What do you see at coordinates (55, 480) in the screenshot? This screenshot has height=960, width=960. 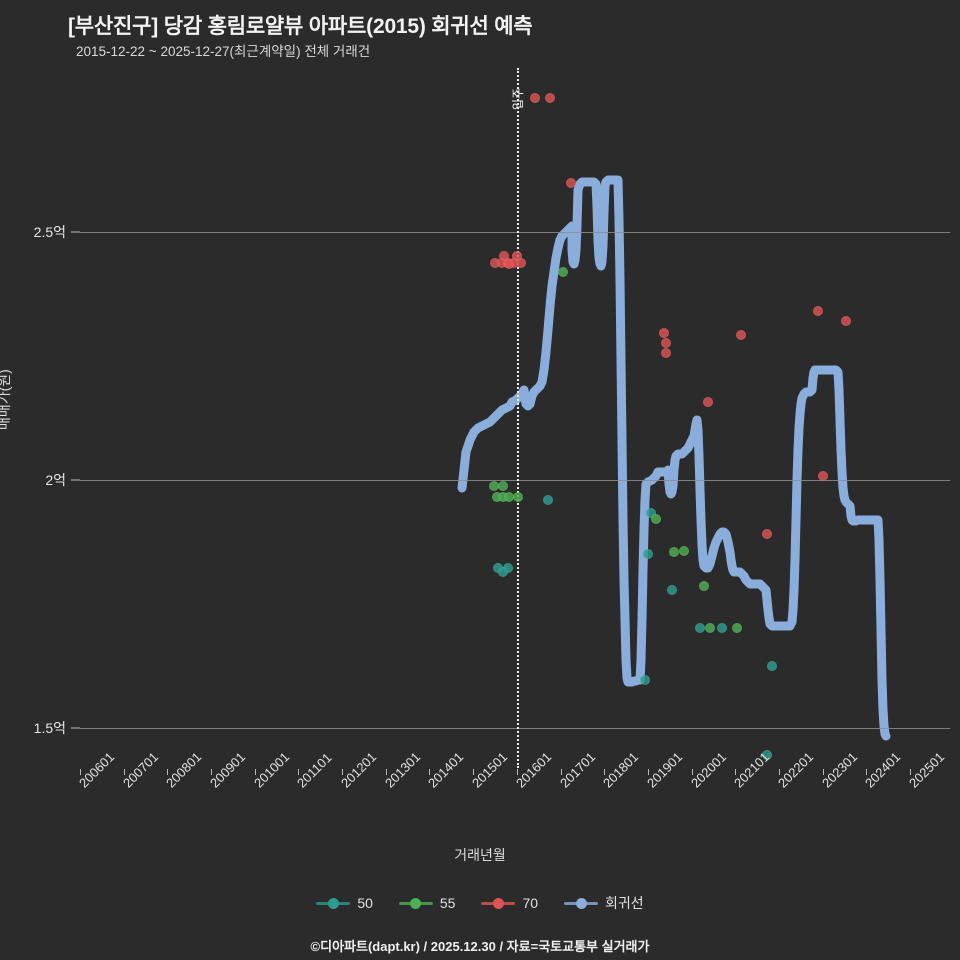 I see `y-tick-label-1: 2억` at bounding box center [55, 480].